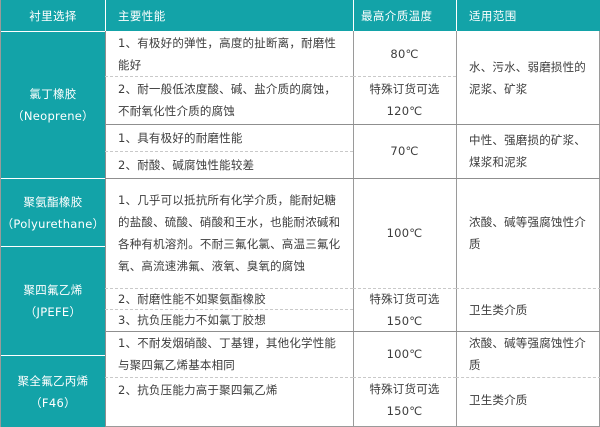 This screenshot has height=427, width=600. I want to click on performance-cell: 1、不耐发烟硝酸、丁基锂，其他化学性能与聚四氟乙烯基本相同, so click(227, 354).